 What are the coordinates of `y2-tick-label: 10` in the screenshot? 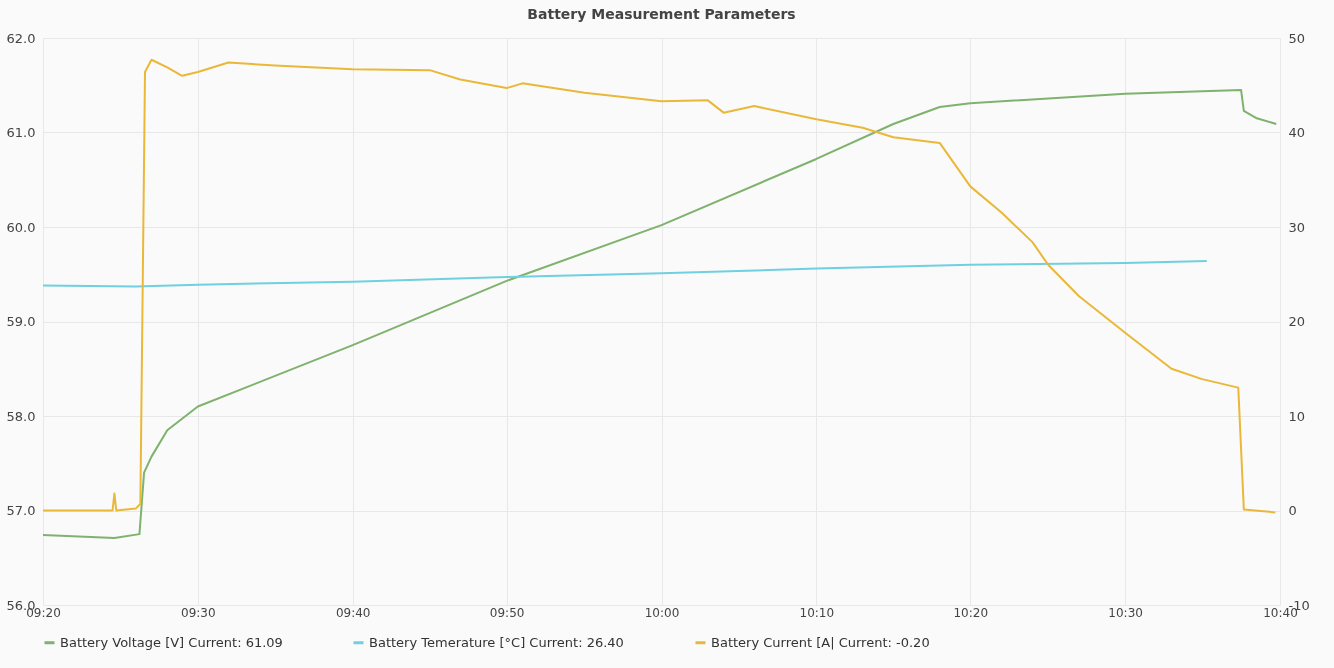 It's located at (1297, 416).